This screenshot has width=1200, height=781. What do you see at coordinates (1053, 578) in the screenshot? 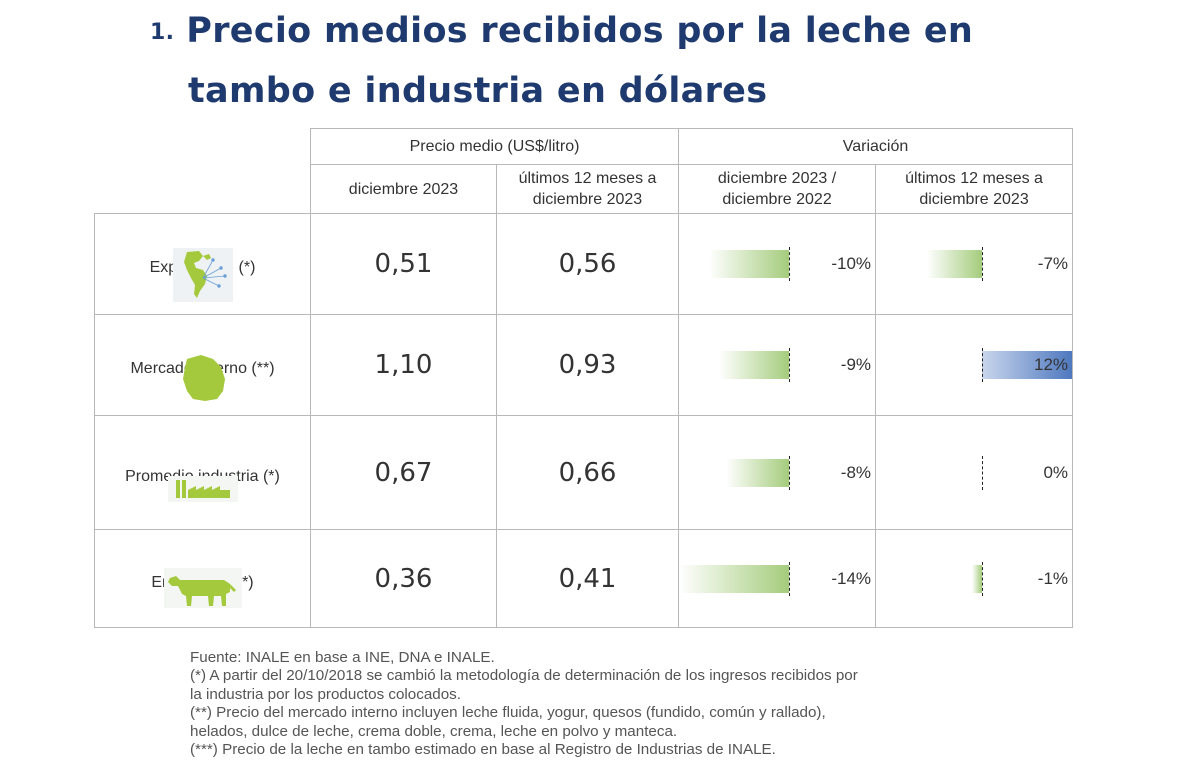
I see `var-12m-value: -1%` at bounding box center [1053, 578].